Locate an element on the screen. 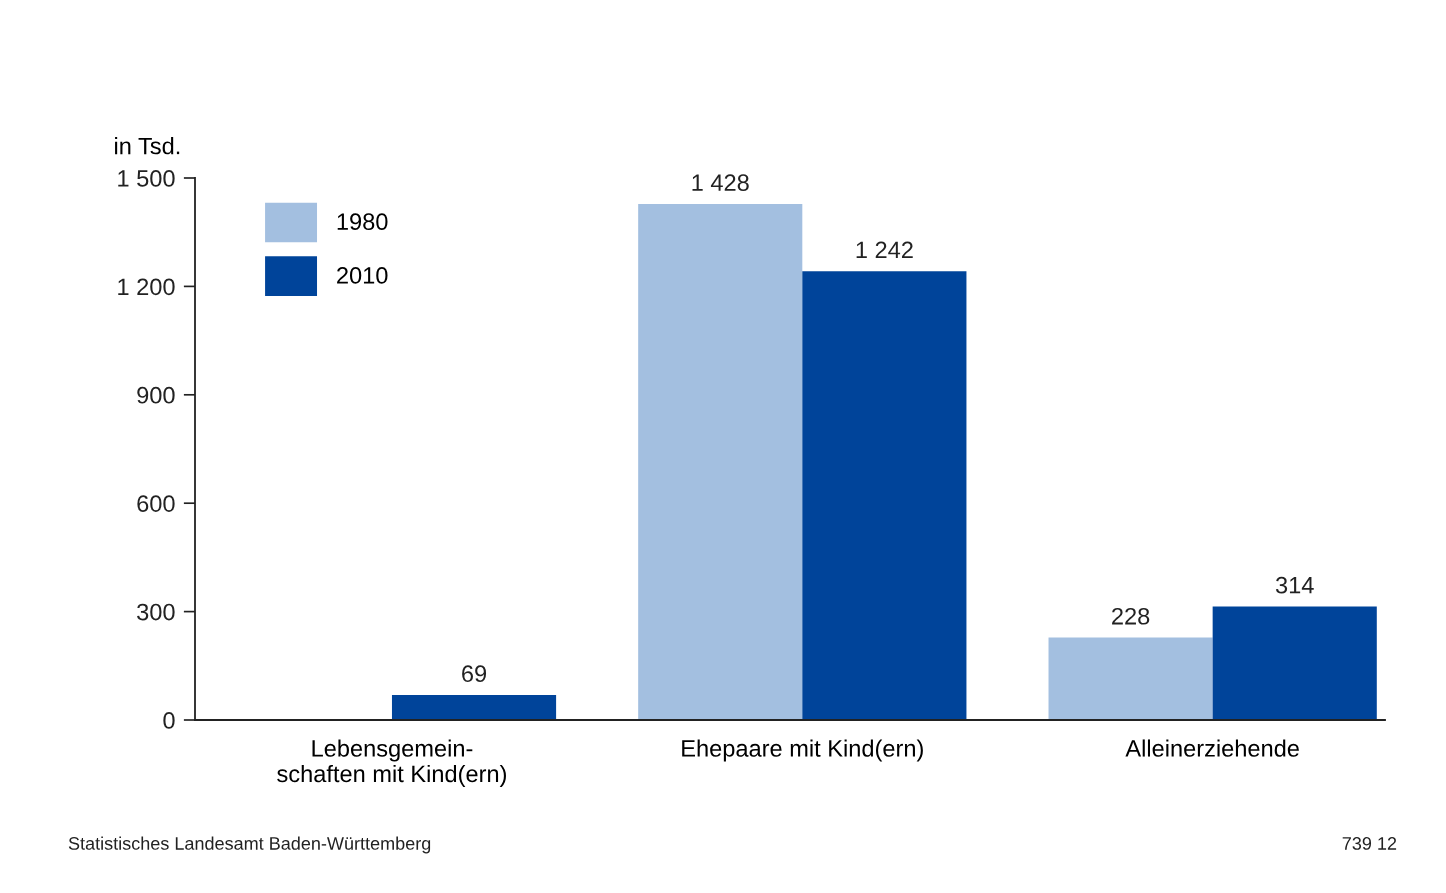 The height and width of the screenshot is (893, 1446). y-tick-label: 1 500 is located at coordinates (146, 178).